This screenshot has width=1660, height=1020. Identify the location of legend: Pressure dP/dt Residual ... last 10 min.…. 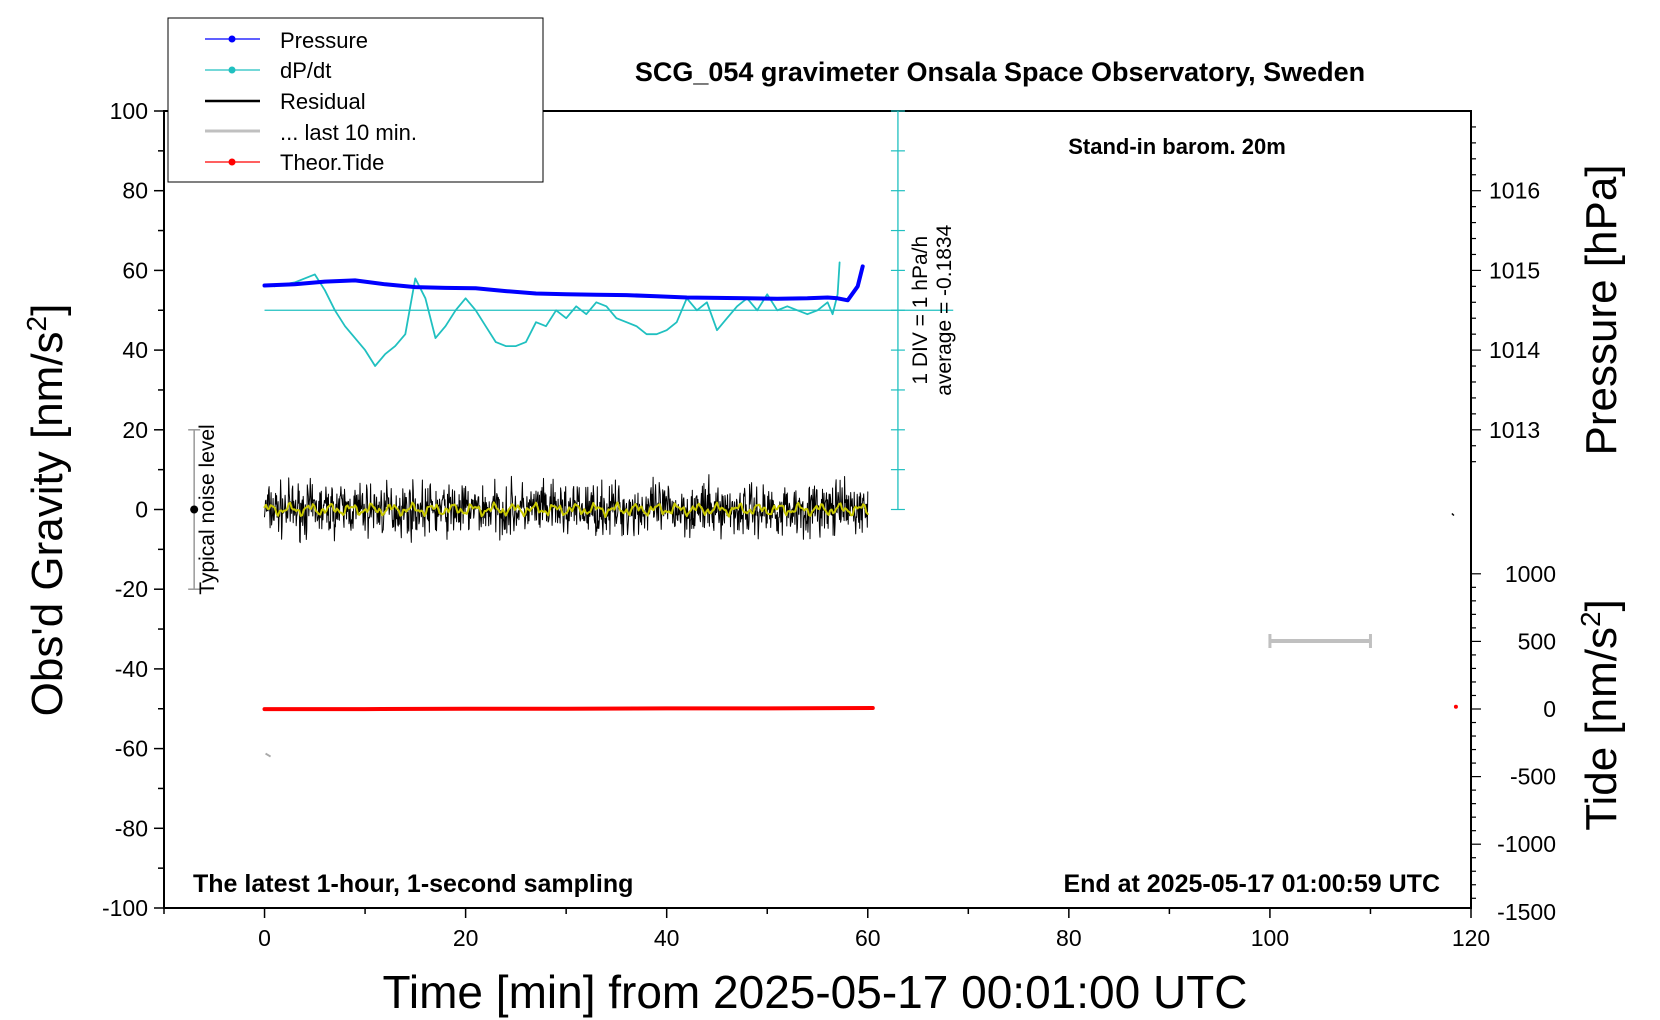
(355, 100).